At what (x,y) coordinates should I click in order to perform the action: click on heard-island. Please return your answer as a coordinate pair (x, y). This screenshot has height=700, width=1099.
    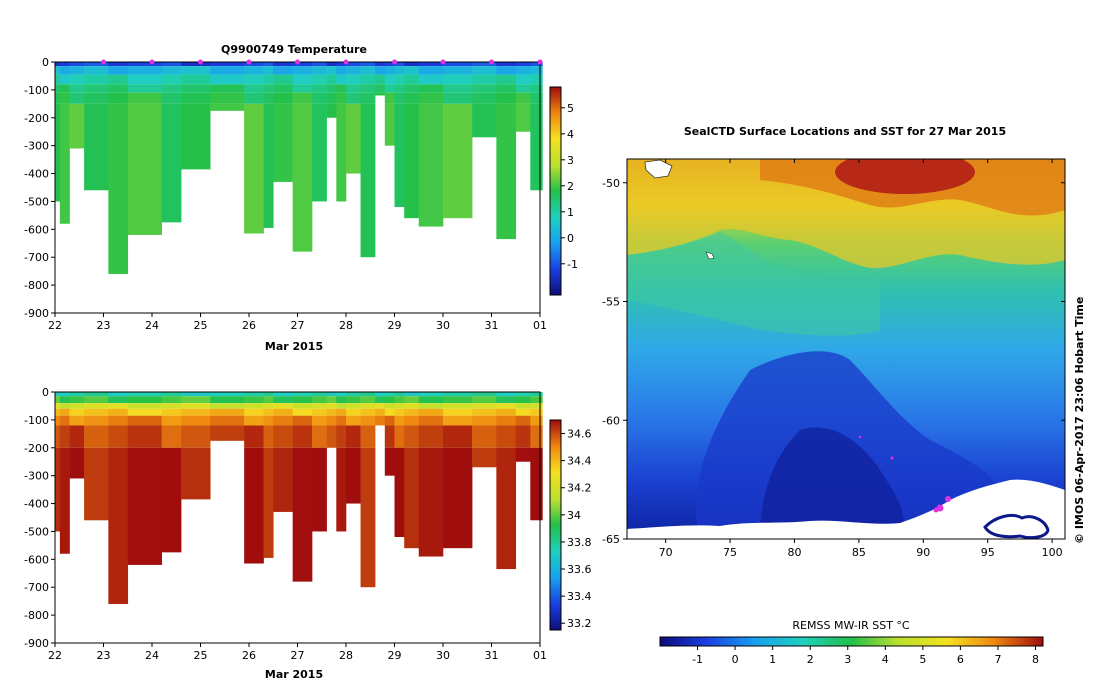
    Looking at the image, I should click on (710, 255).